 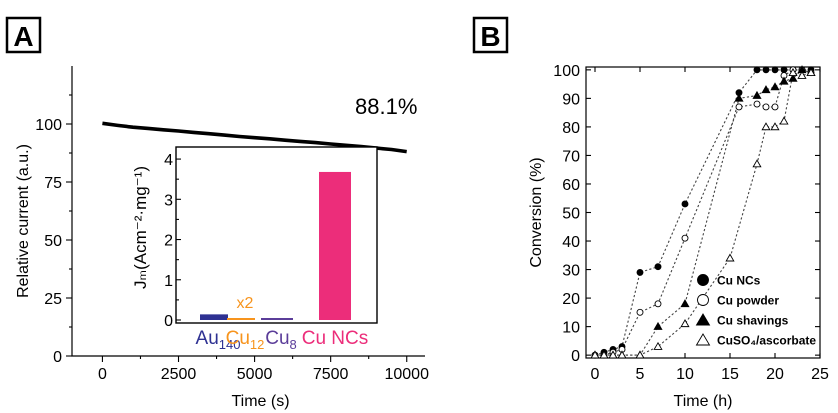 What do you see at coordinates (766, 341) in the screenshot?
I see `legend-label: CuSO₄/ascorbate` at bounding box center [766, 341].